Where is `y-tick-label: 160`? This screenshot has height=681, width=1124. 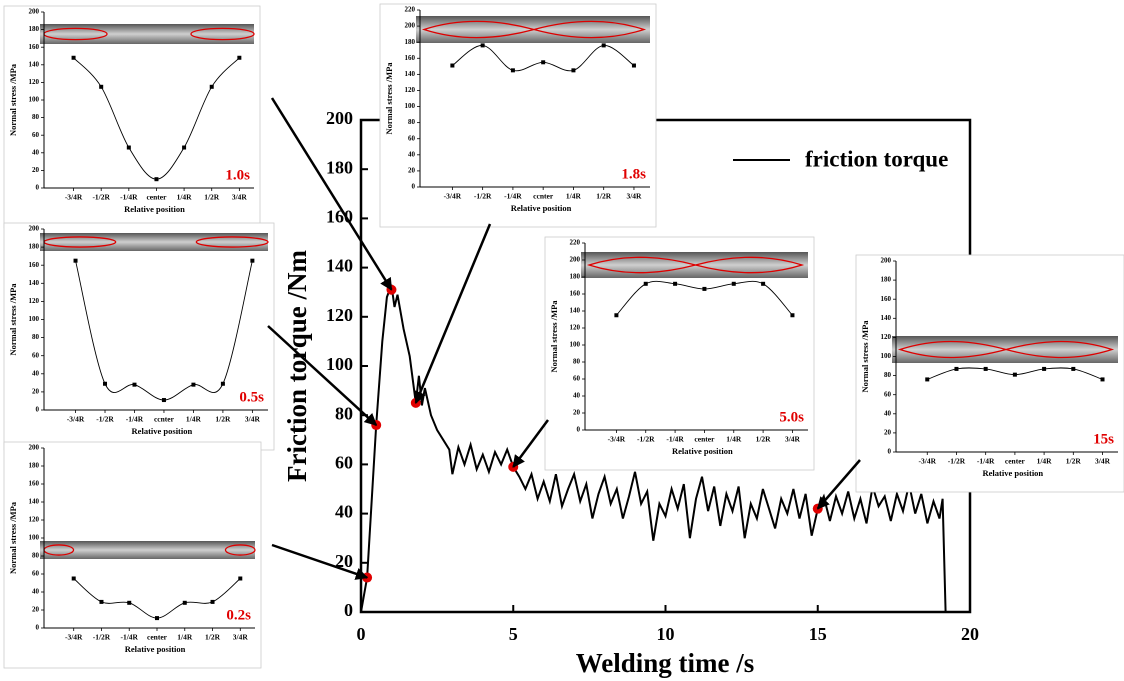
y-tick-label: 160 is located at coordinates (339, 217).